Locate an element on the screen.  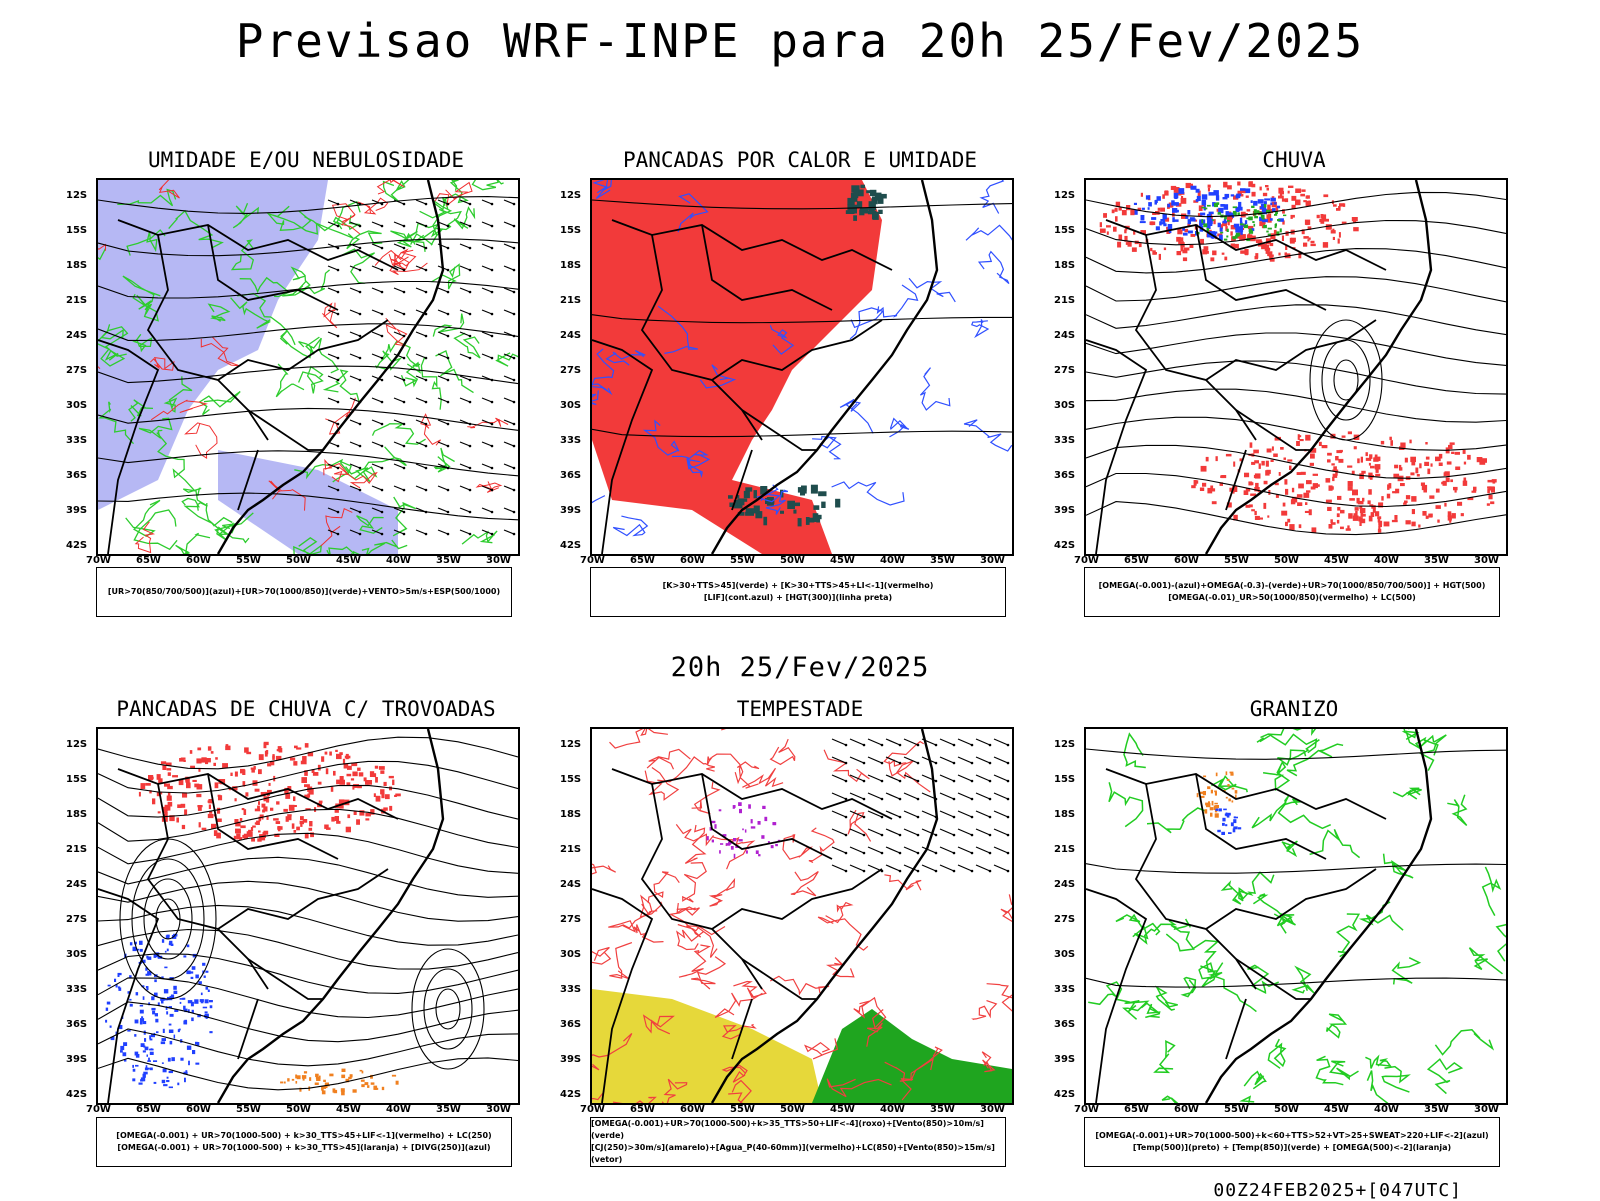
humidity-blue-fill-south is located at coordinates (308, 502).